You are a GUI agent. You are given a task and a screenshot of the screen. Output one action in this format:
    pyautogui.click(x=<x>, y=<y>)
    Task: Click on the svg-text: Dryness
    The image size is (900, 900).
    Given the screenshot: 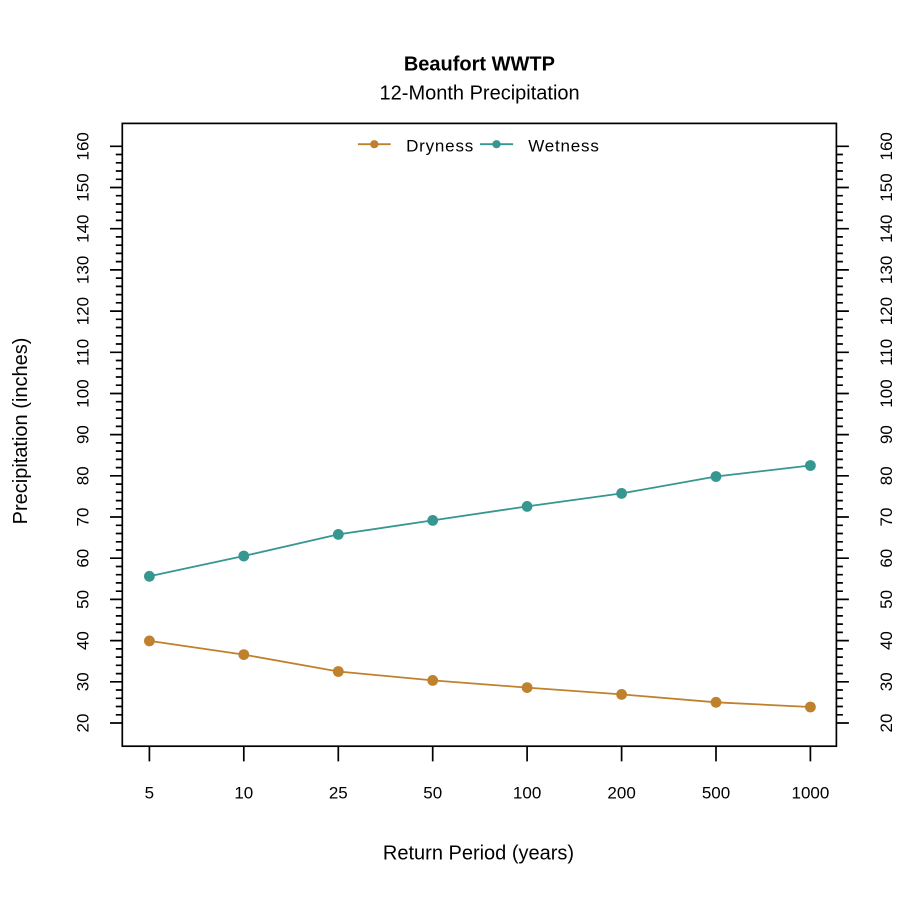 What is the action you would take?
    pyautogui.click(x=440, y=146)
    